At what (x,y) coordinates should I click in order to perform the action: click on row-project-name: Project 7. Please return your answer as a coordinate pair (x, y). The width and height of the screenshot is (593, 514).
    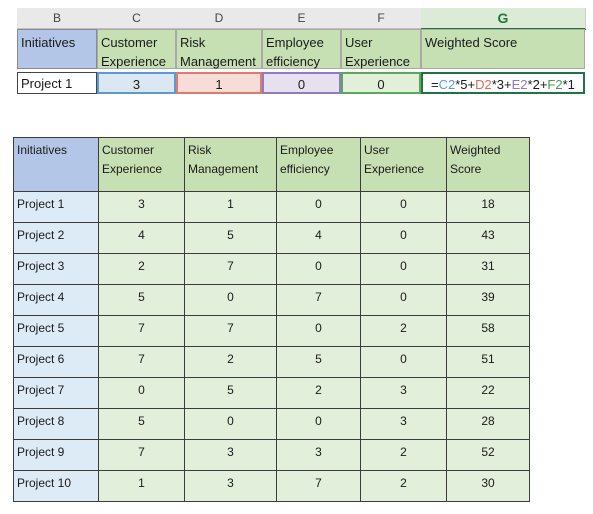
    Looking at the image, I should click on (56, 393).